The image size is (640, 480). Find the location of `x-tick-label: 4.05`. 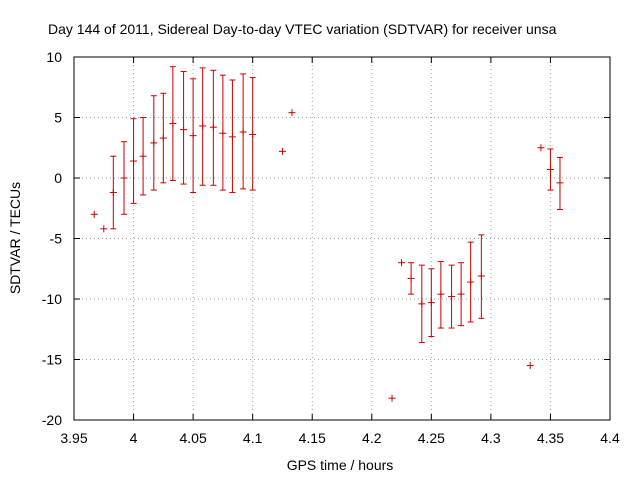

x-tick-label: 4.05 is located at coordinates (192, 438).